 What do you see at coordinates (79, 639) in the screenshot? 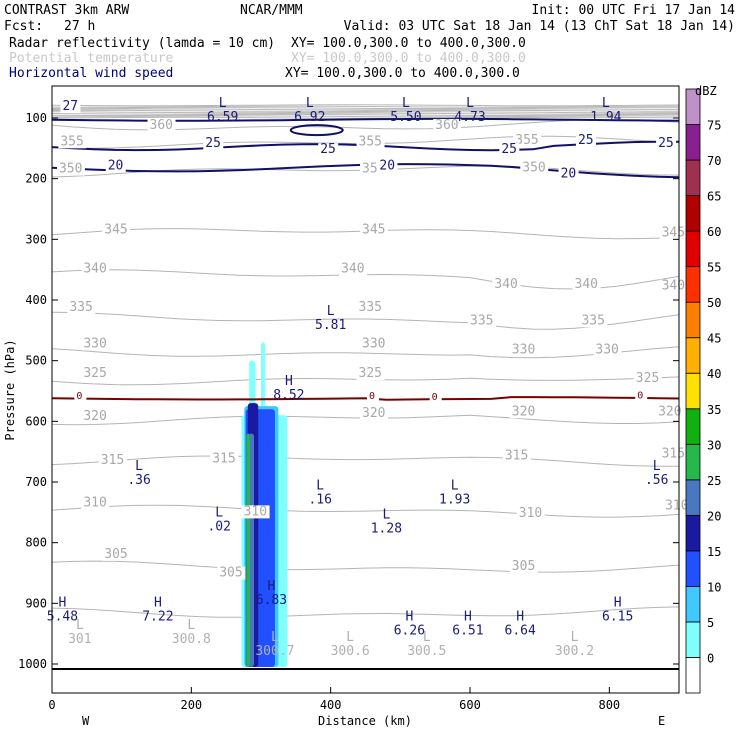
I see `surface-theta-value: 301` at bounding box center [79, 639].